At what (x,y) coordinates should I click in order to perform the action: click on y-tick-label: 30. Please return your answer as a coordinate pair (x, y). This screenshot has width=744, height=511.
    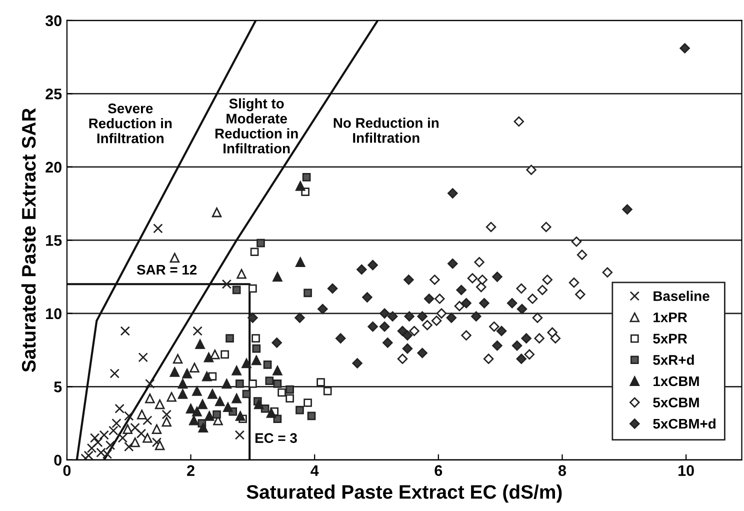
    Looking at the image, I should click on (53, 20).